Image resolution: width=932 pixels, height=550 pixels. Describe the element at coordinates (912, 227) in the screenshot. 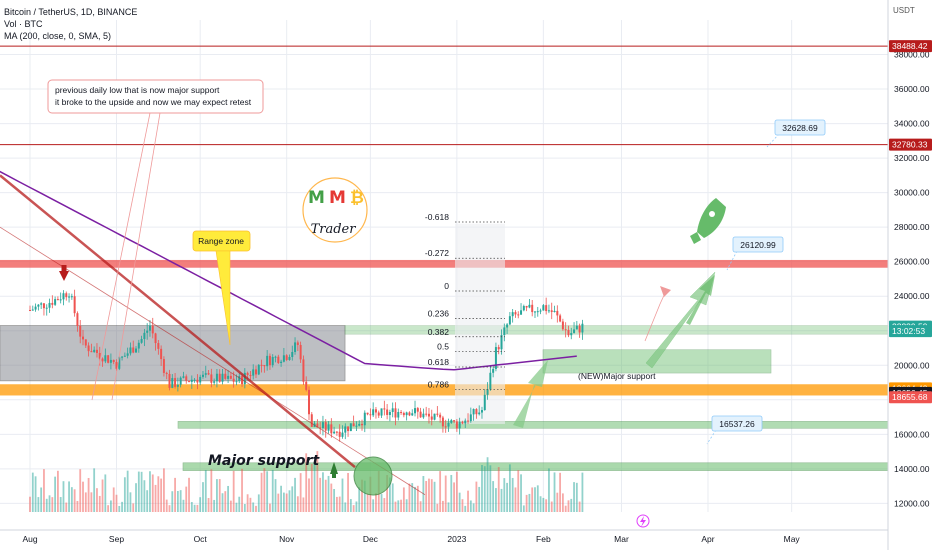

I see `price-tick-label: 28000.00` at that location.